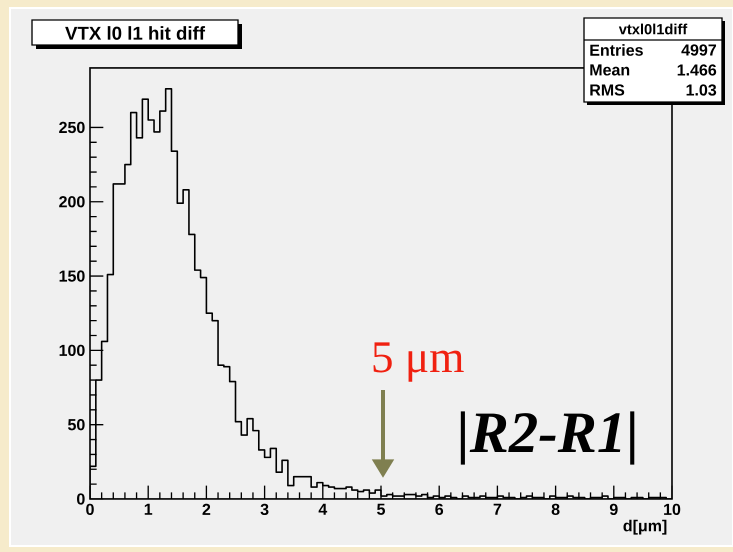 The width and height of the screenshot is (733, 552). What do you see at coordinates (614, 510) in the screenshot?
I see `x-tick-label: 9` at bounding box center [614, 510].